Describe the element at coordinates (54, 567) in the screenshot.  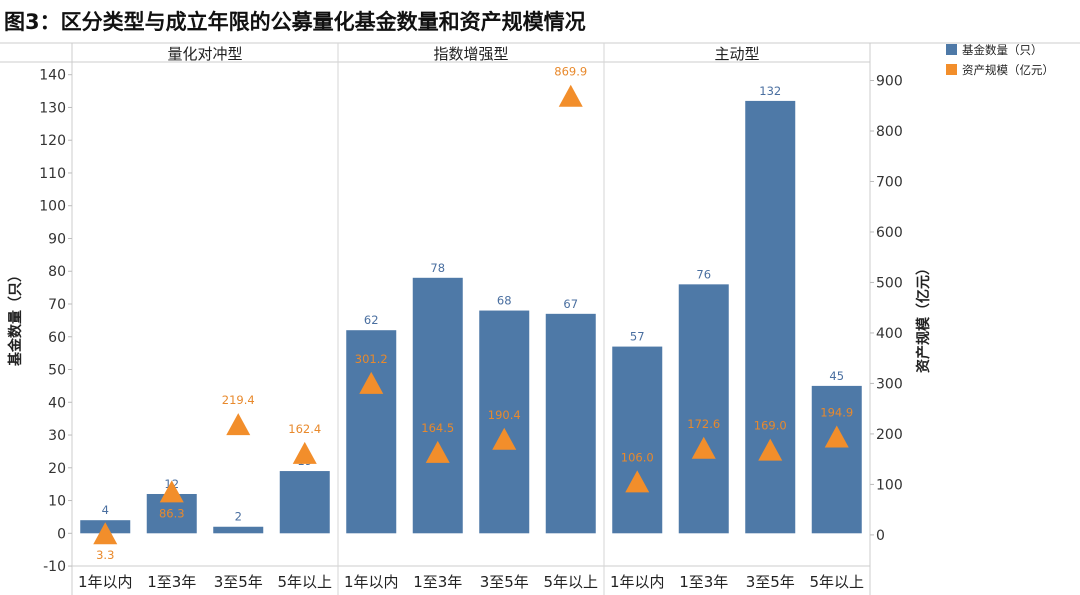
I see `left-tick-label: -10` at that location.